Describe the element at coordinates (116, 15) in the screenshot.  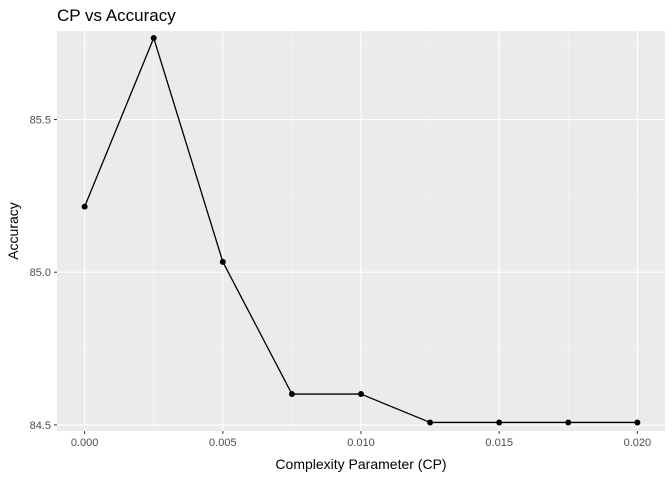
I see `chart-title: CP vs Accuracy` at that location.